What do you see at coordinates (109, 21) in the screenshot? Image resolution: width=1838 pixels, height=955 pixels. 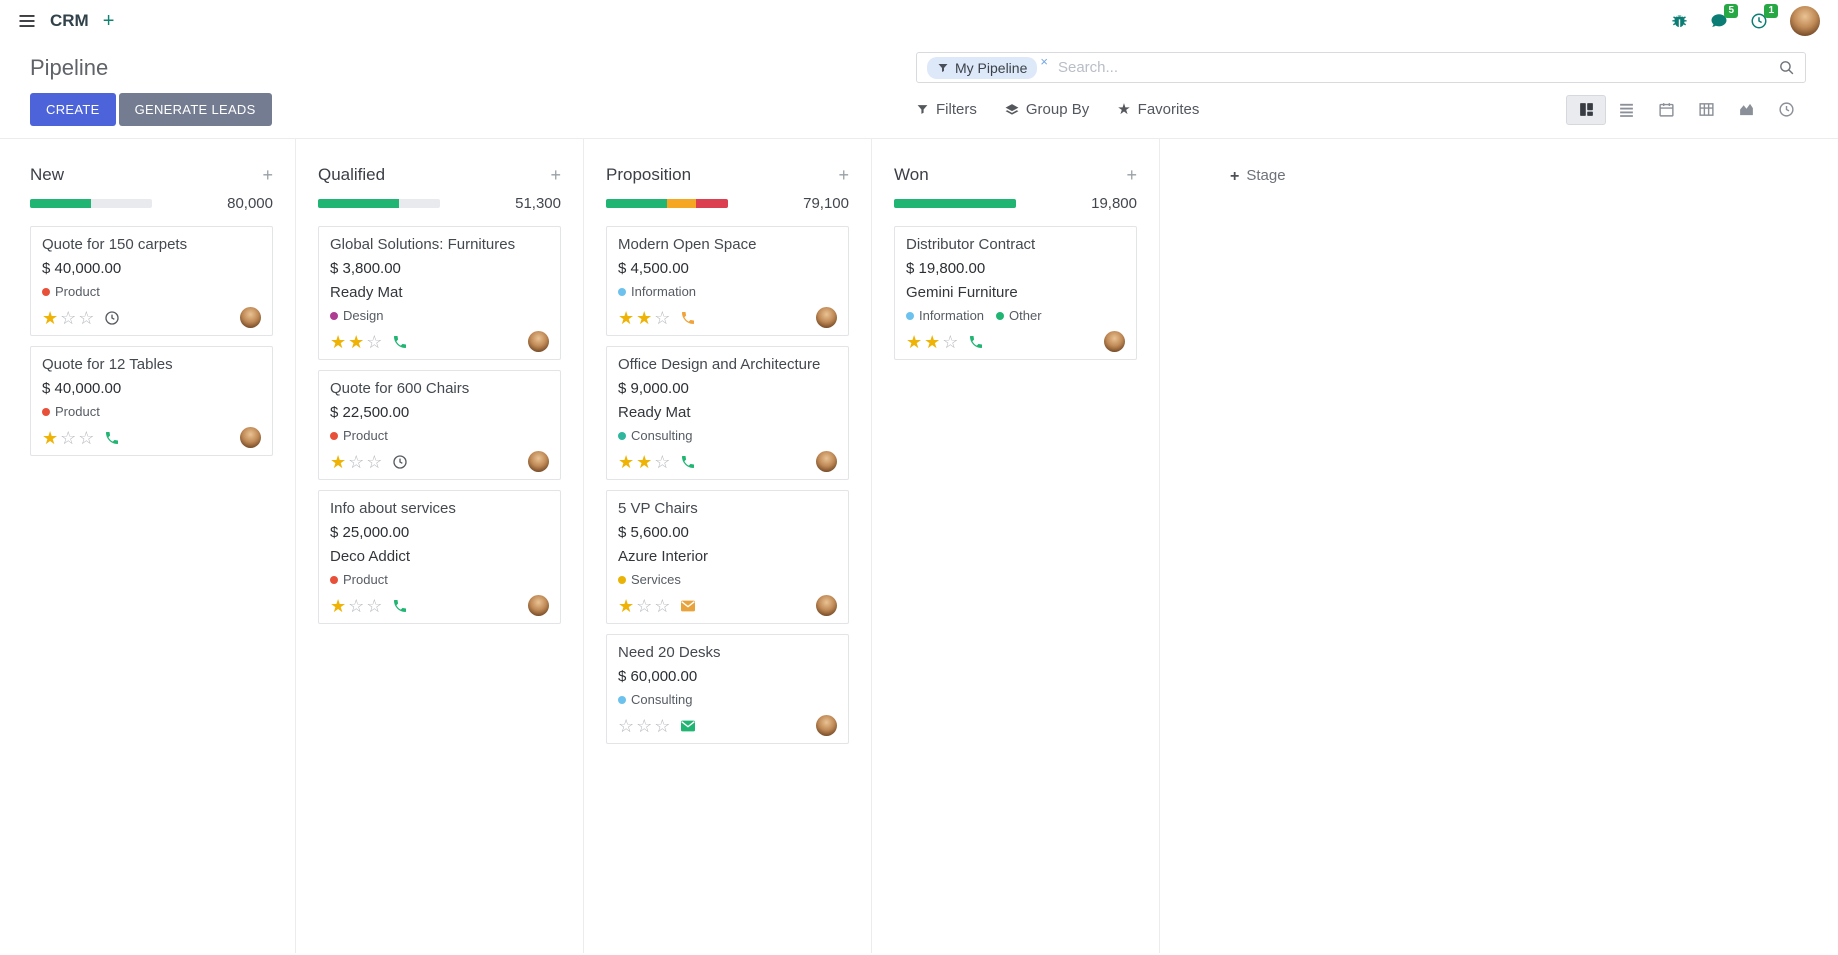 I see `add-menu-button: +` at bounding box center [109, 21].